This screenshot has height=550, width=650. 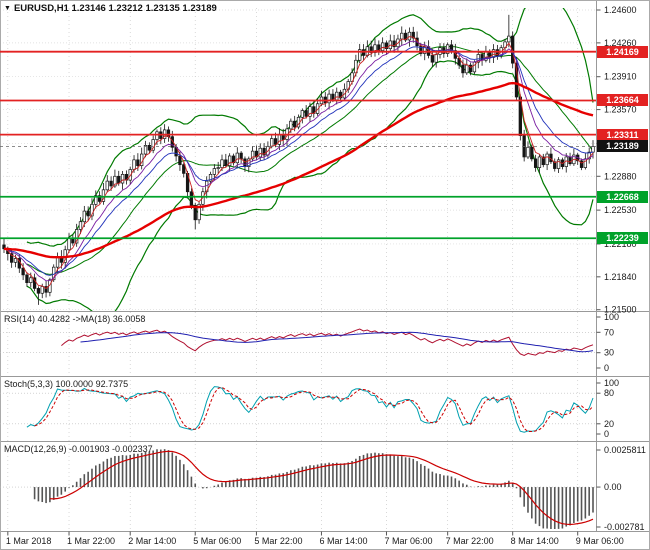 I want to click on time-tick-label: 5 Mar 22:00, so click(x=278, y=541).